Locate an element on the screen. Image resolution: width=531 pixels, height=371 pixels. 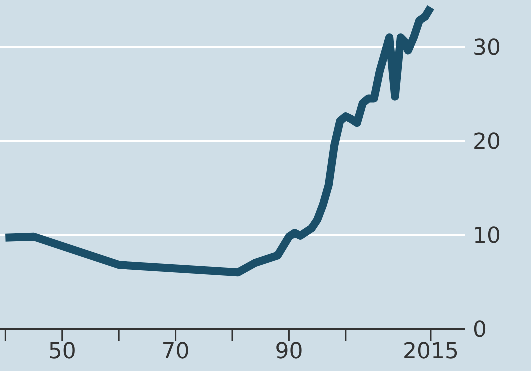
y-tick-label: 30 is located at coordinates (487, 48).